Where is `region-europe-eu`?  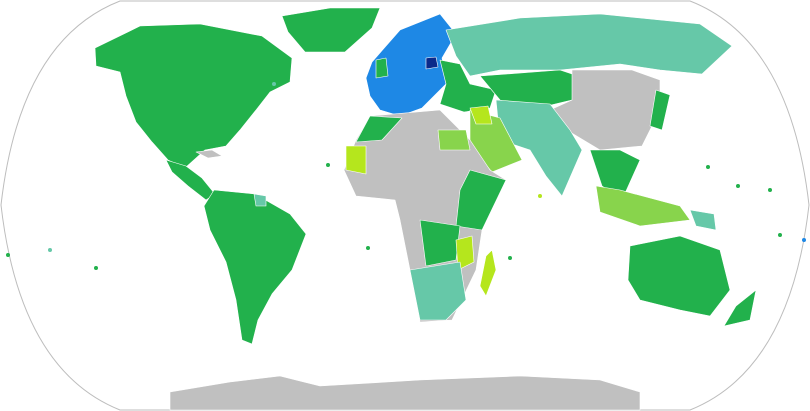 region-europe-eu is located at coordinates (411, 65).